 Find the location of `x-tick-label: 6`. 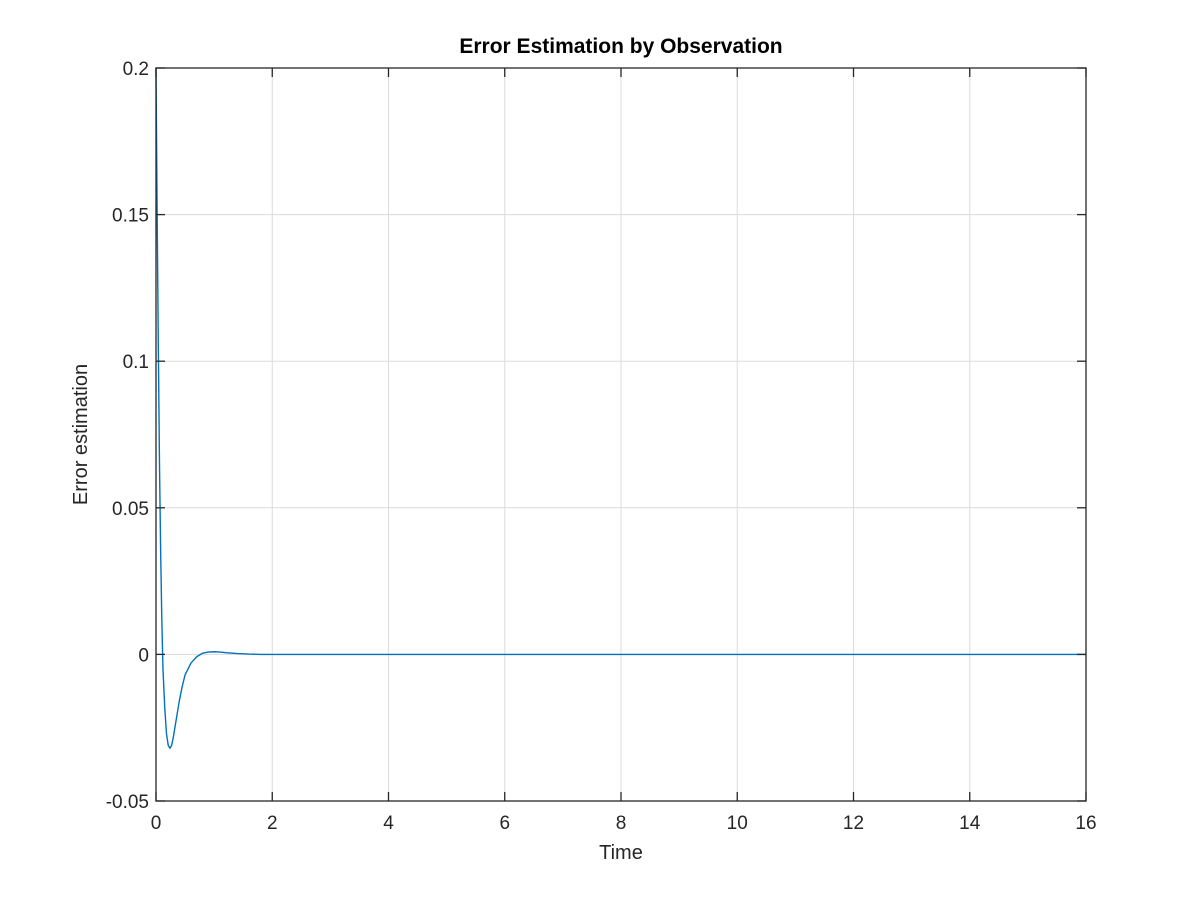

x-tick-label: 6 is located at coordinates (504, 823).